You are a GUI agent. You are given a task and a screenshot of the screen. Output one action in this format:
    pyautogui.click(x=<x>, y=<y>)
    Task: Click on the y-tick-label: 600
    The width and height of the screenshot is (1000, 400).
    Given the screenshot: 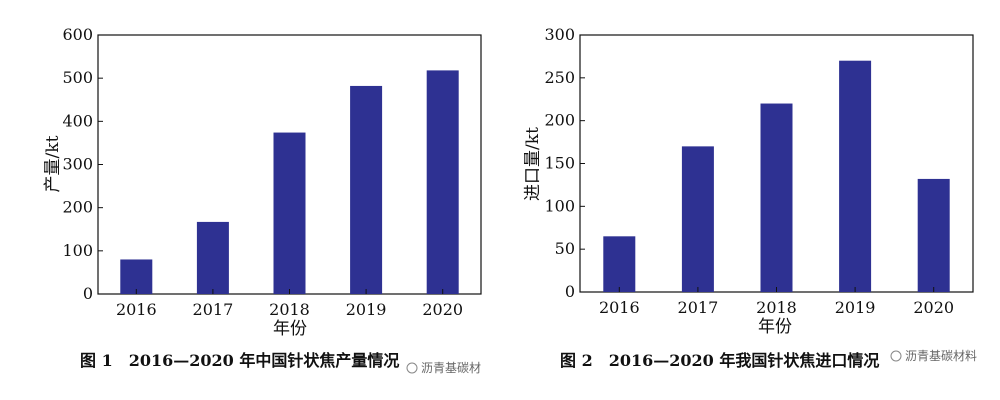 What is the action you would take?
    pyautogui.click(x=77, y=34)
    